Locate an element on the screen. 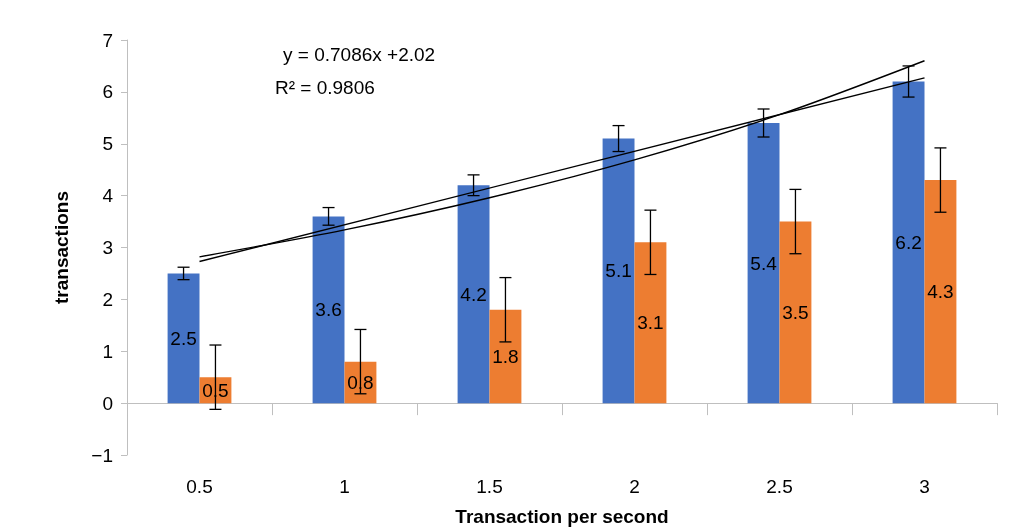 This screenshot has width=1027, height=531. data-label: 5.1 is located at coordinates (618, 271).